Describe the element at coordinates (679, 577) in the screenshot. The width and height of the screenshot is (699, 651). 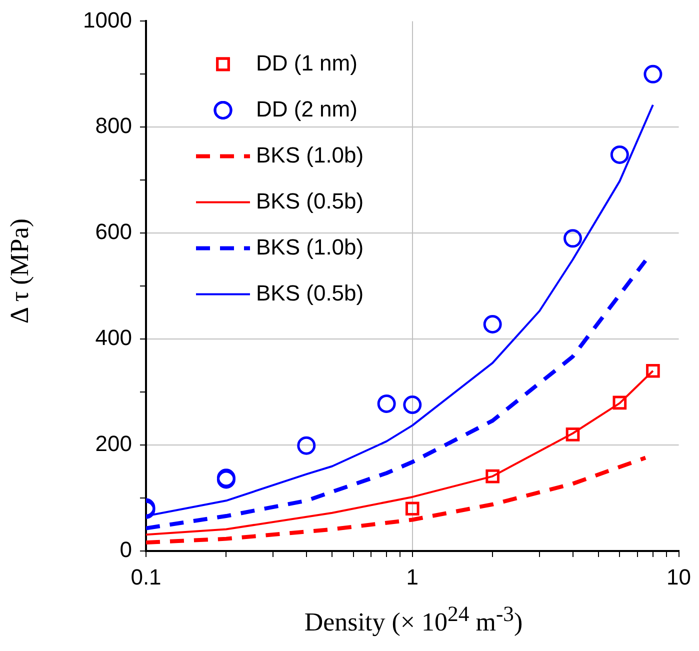
I see `x-tick-label: 10` at that location.